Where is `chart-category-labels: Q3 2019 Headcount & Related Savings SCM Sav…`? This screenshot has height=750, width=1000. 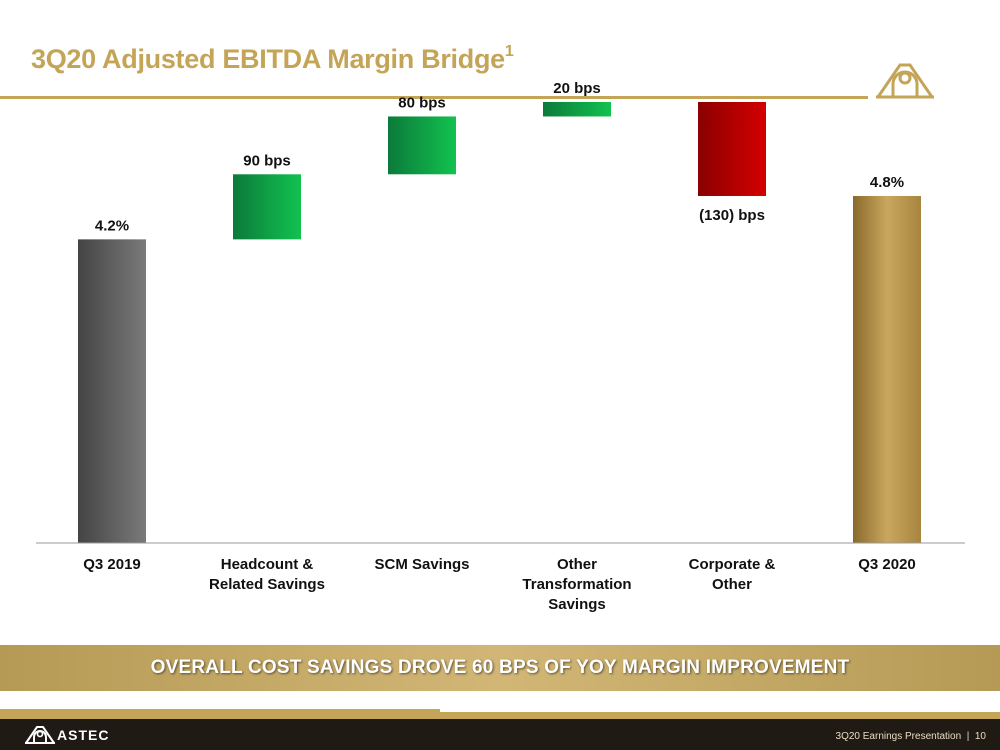 chart-category-labels: Q3 2019 Headcount & Related Savings SCM Sav… is located at coordinates (499, 584).